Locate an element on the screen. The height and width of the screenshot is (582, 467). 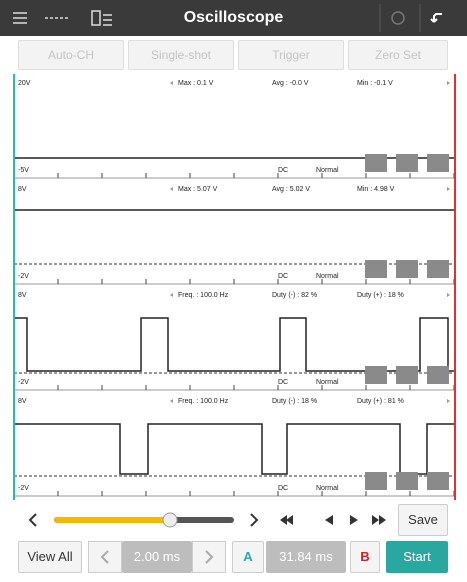
channel-stat: Min : 4.98 V is located at coordinates (376, 189).